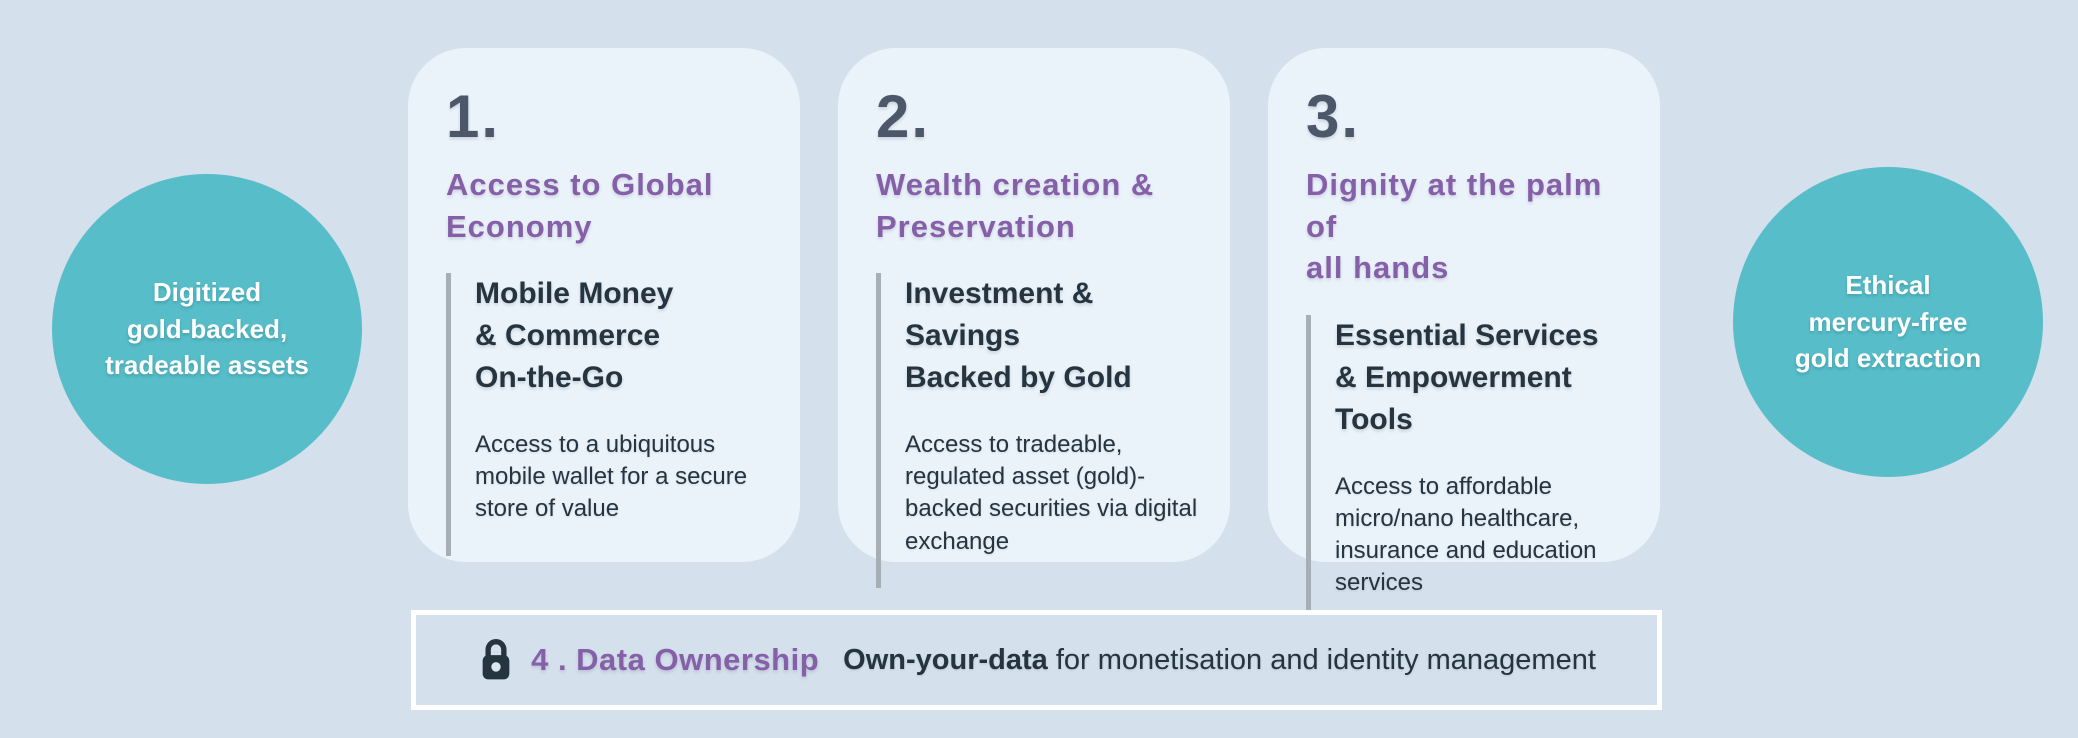  What do you see at coordinates (1325, 659) in the screenshot?
I see `banner-rest-text: for monetisation and identity management` at bounding box center [1325, 659].